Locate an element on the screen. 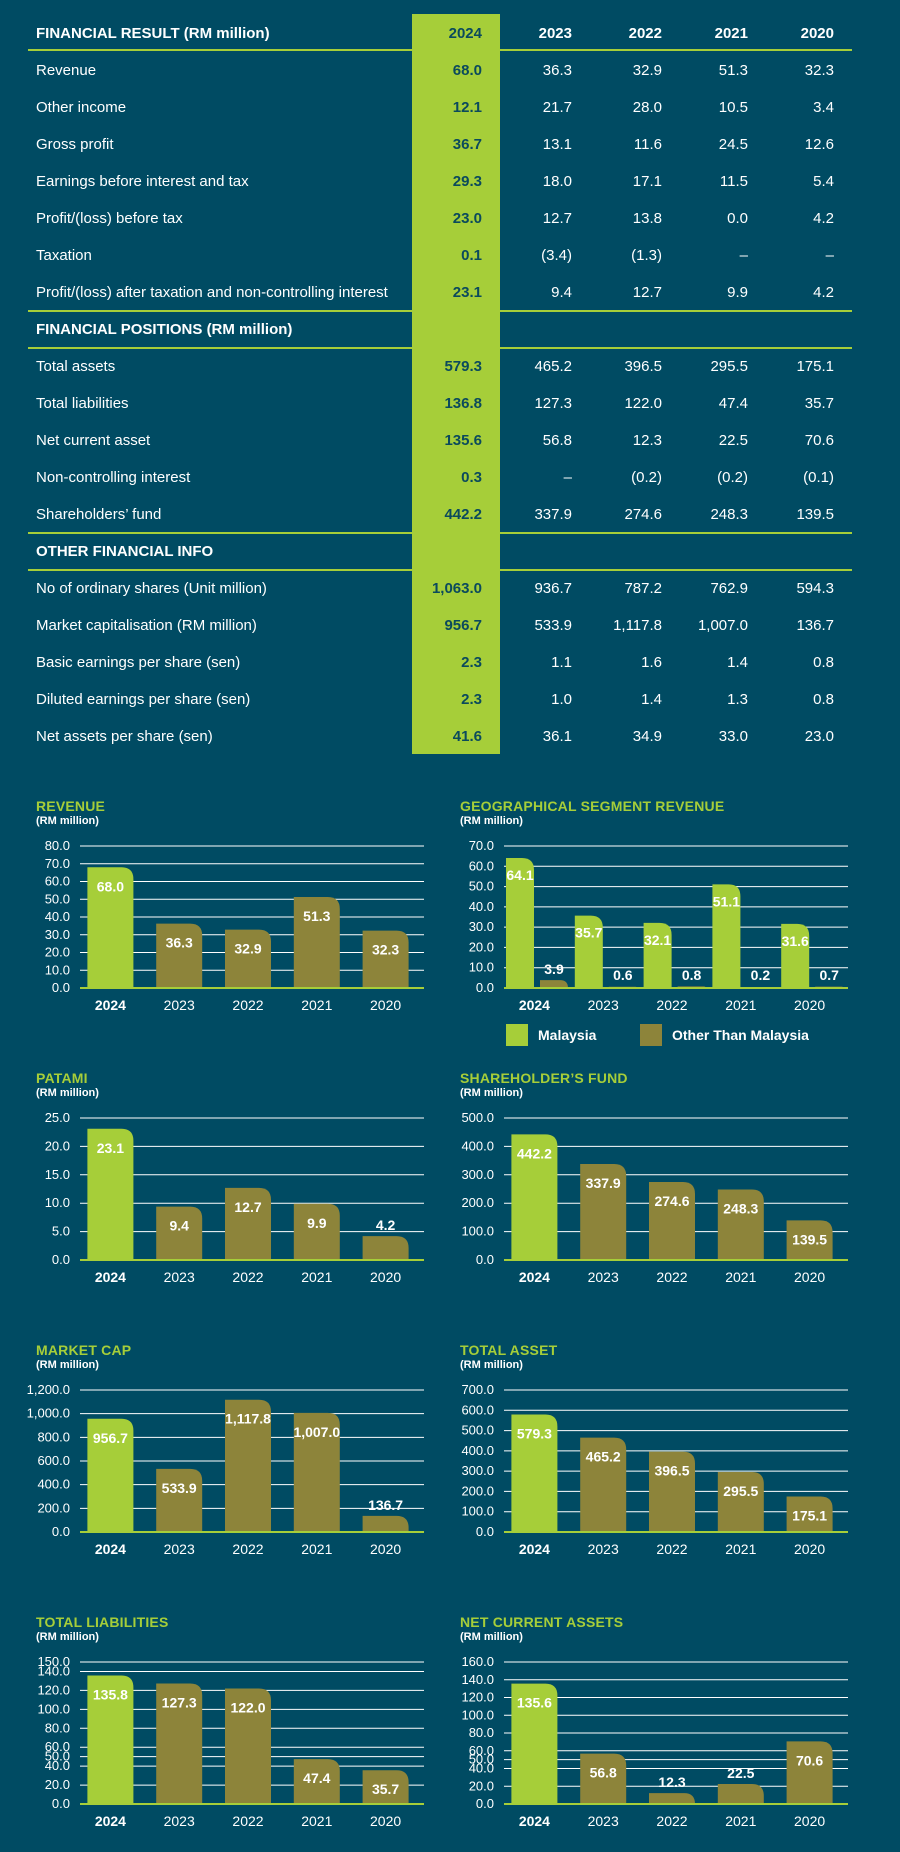  row-value: 32.9 is located at coordinates (647, 70).